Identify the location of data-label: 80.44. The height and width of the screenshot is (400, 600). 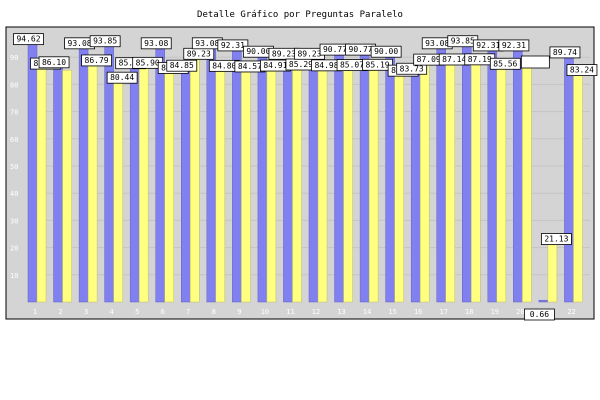
(122, 77).